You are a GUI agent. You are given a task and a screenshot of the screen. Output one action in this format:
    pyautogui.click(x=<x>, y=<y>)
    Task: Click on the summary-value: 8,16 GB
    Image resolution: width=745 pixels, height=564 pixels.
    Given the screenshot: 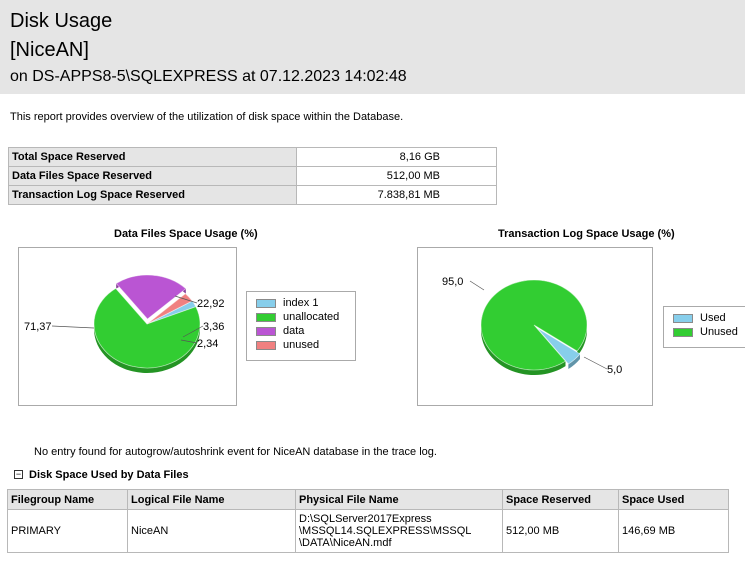 What is the action you would take?
    pyautogui.click(x=396, y=157)
    